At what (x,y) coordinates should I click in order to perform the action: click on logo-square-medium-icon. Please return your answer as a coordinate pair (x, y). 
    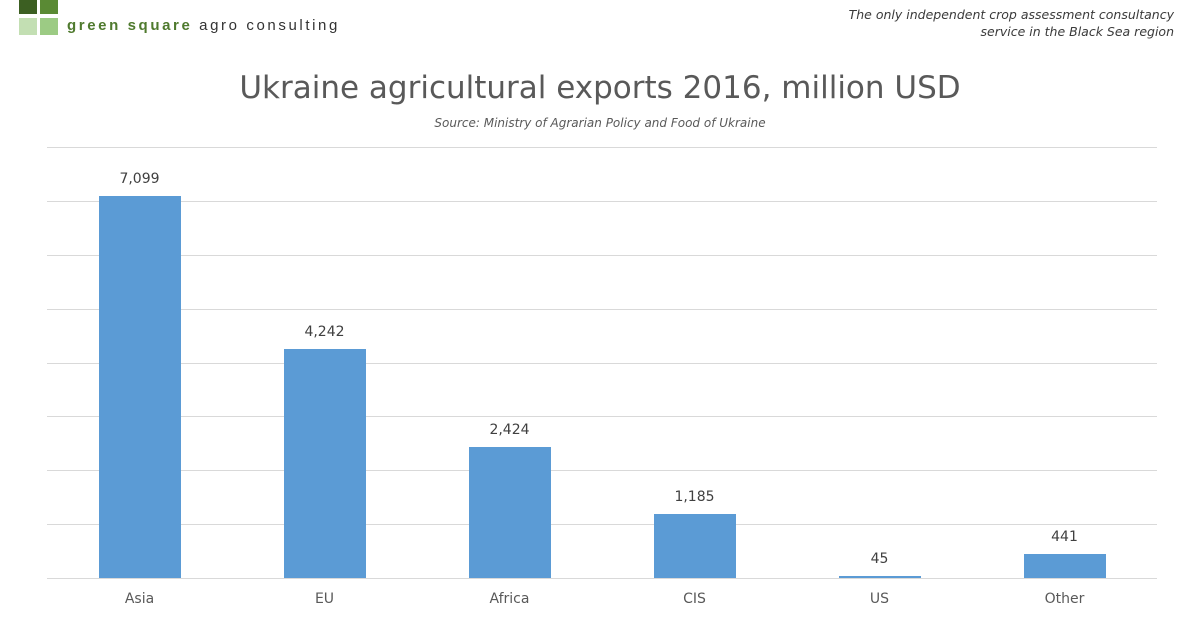
    Looking at the image, I should click on (49, 7).